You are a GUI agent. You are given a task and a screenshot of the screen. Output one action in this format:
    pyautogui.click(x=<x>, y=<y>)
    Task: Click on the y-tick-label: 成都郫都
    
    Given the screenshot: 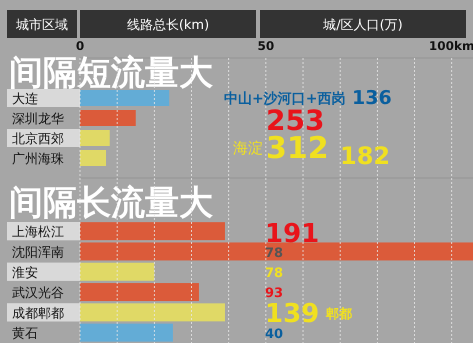 What is the action you would take?
    pyautogui.click(x=38, y=314)
    